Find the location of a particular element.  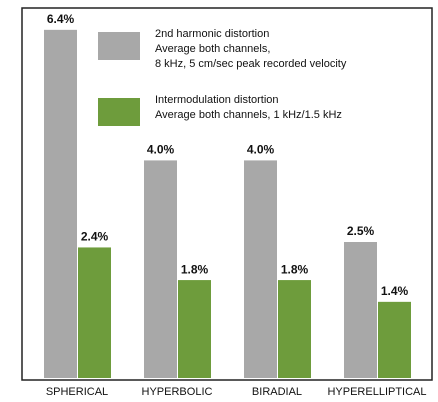

legend-label: Average both channels, 1 kHz/1.5 kHz is located at coordinates (248, 115).